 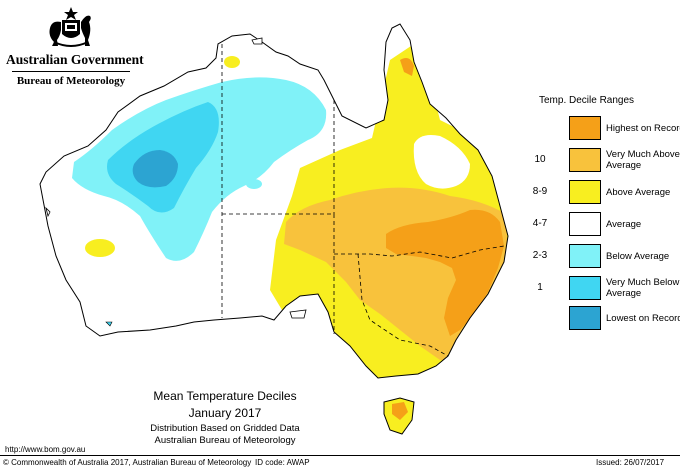 I want to click on legend-swatch-very-much-above, so click(x=585, y=160).